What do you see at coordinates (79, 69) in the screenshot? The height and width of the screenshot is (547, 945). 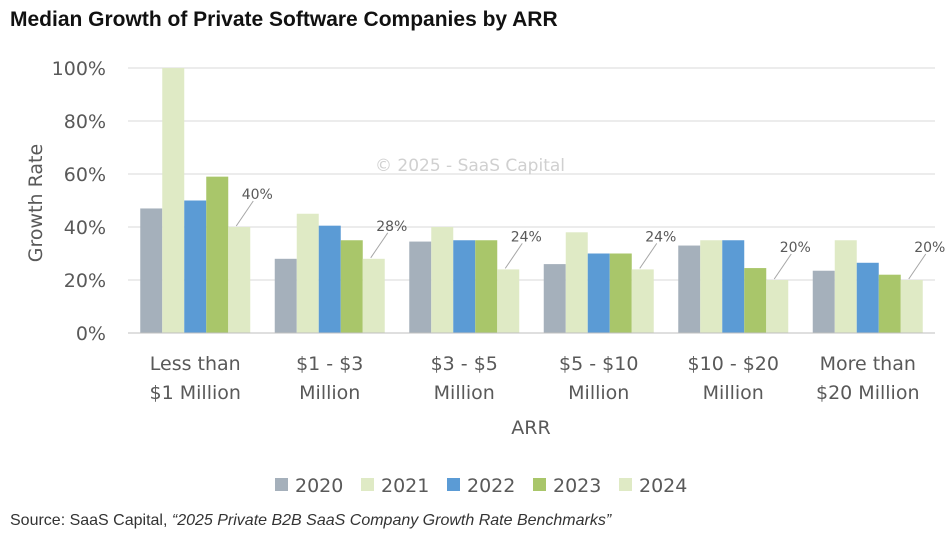 I see `y-tick-label: 100%` at bounding box center [79, 69].